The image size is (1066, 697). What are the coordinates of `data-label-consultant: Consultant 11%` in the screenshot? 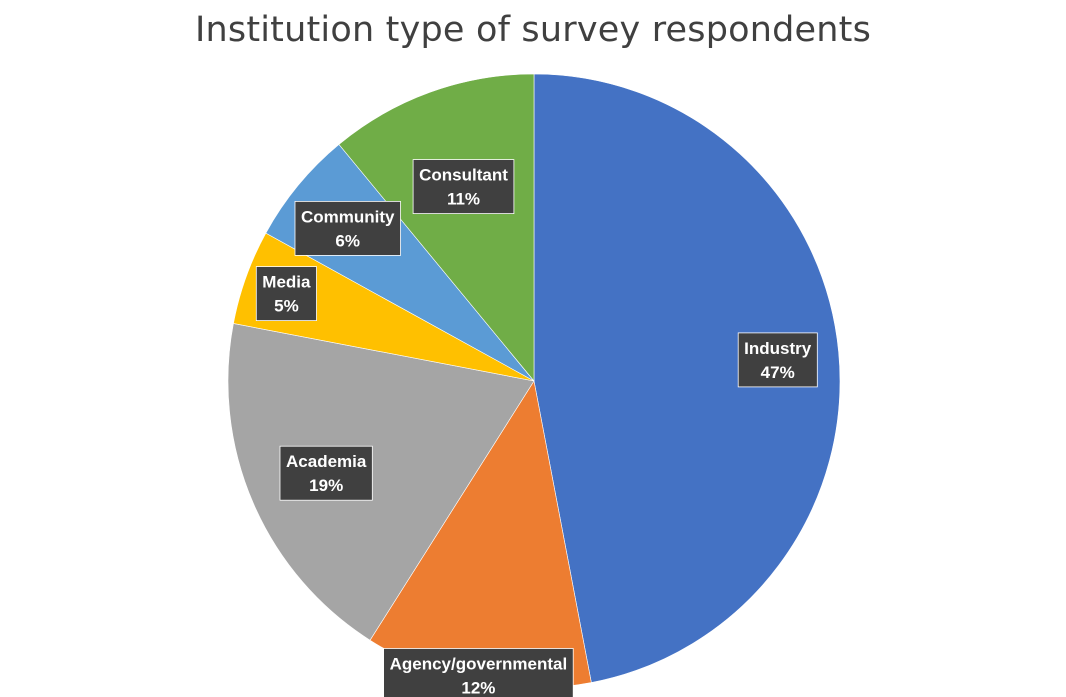 It's located at (463, 187).